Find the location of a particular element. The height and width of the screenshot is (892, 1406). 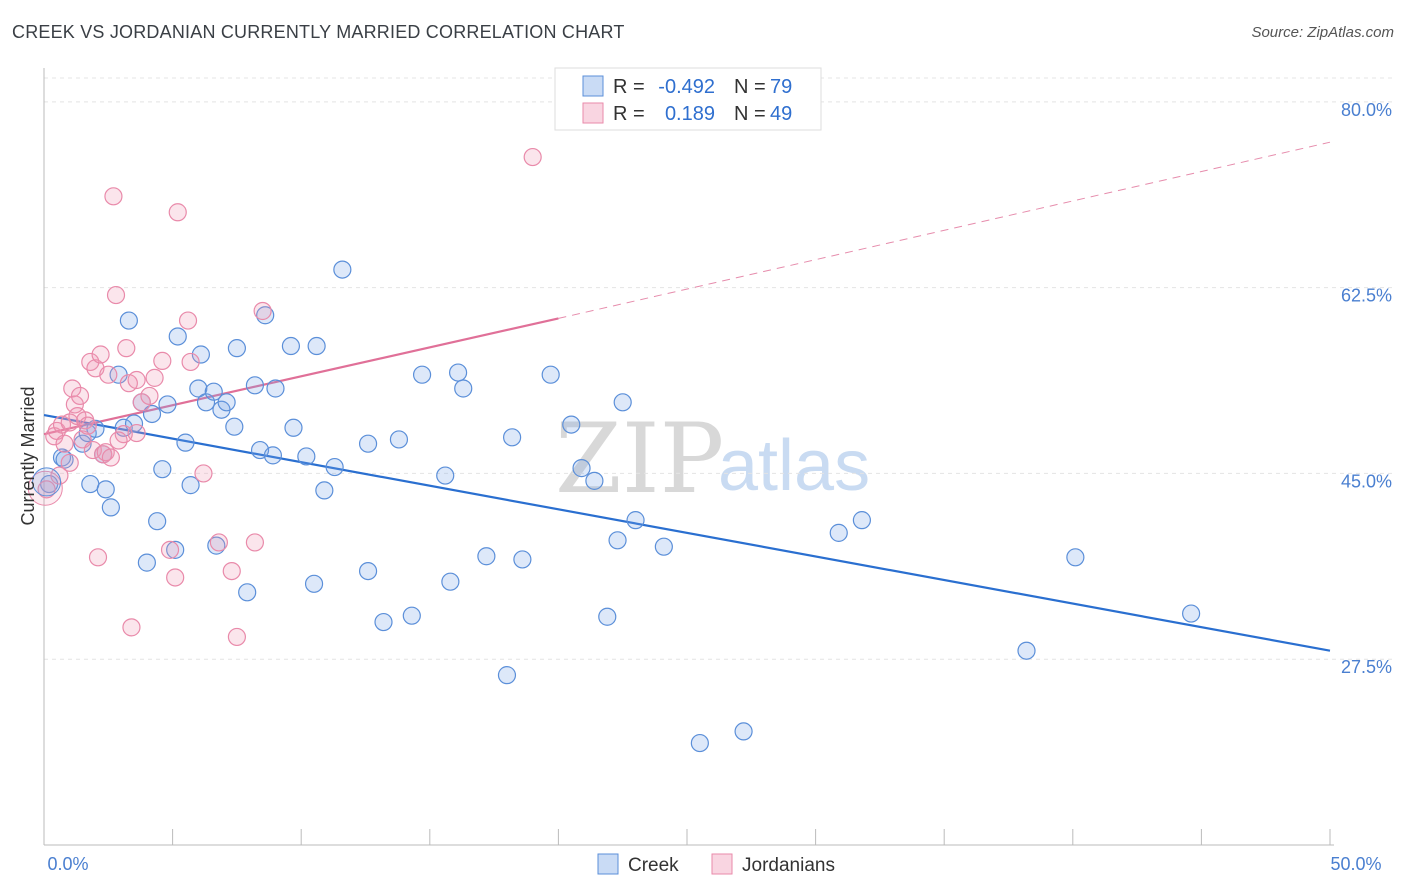

y-axis-title: Currently Married is located at coordinates (28, 455).